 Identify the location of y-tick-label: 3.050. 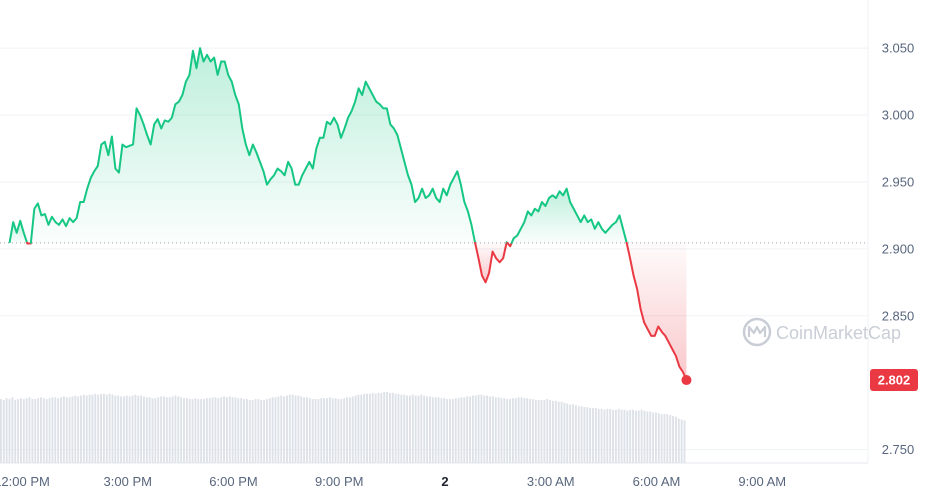
(898, 48).